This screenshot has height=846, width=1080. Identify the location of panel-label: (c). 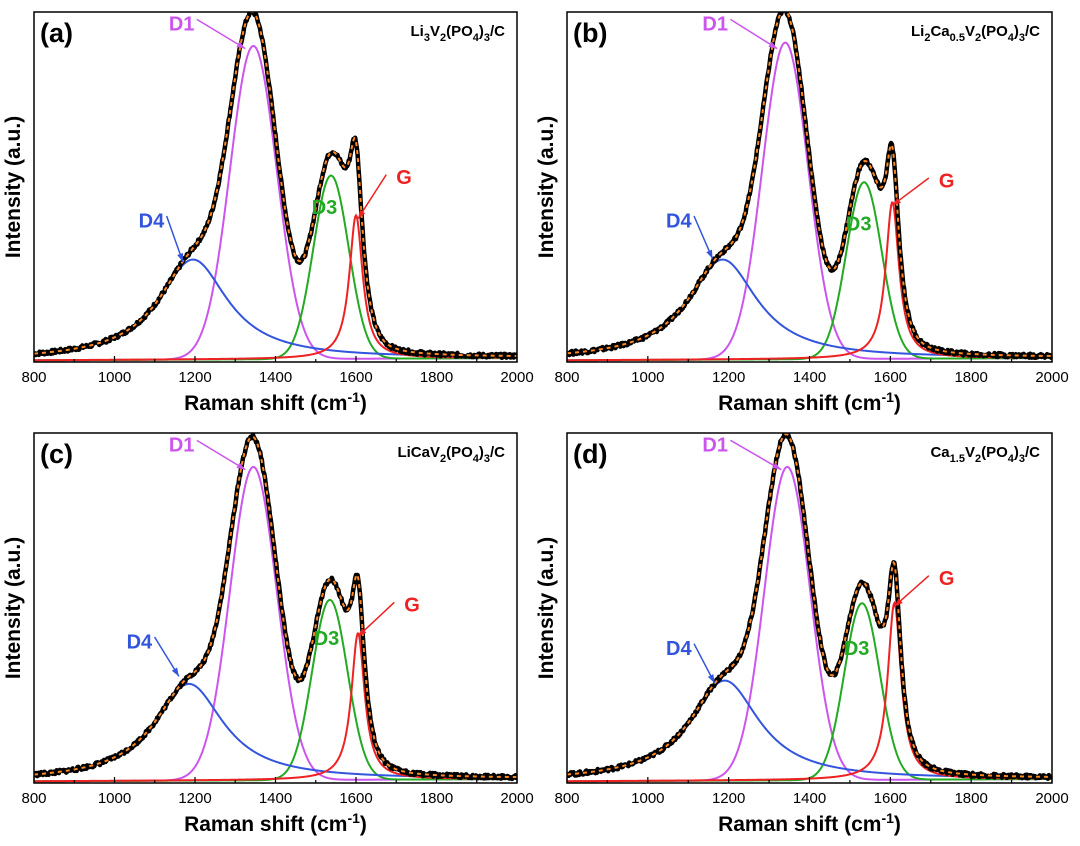
(56, 454).